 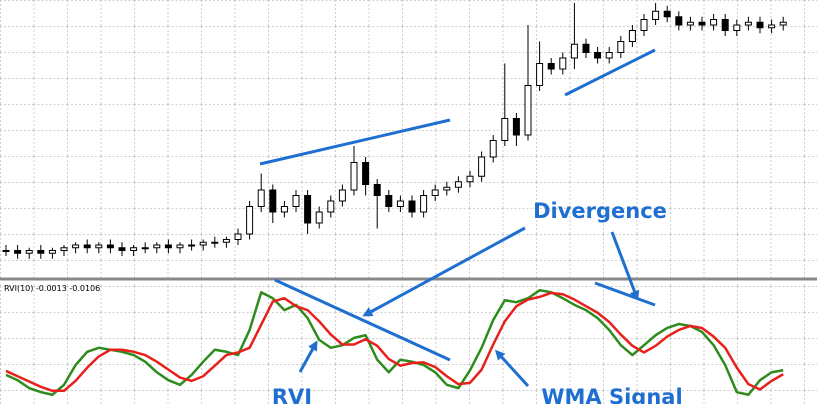 What do you see at coordinates (611, 394) in the screenshot?
I see `series-label: WMA Signal` at bounding box center [611, 394].